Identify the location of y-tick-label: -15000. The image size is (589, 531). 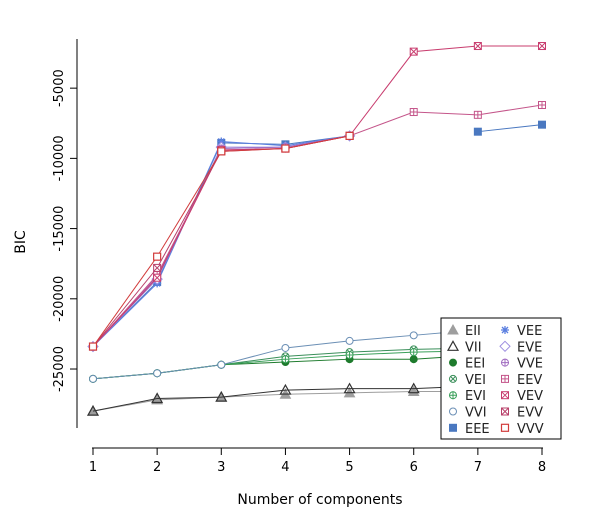
(59, 229).